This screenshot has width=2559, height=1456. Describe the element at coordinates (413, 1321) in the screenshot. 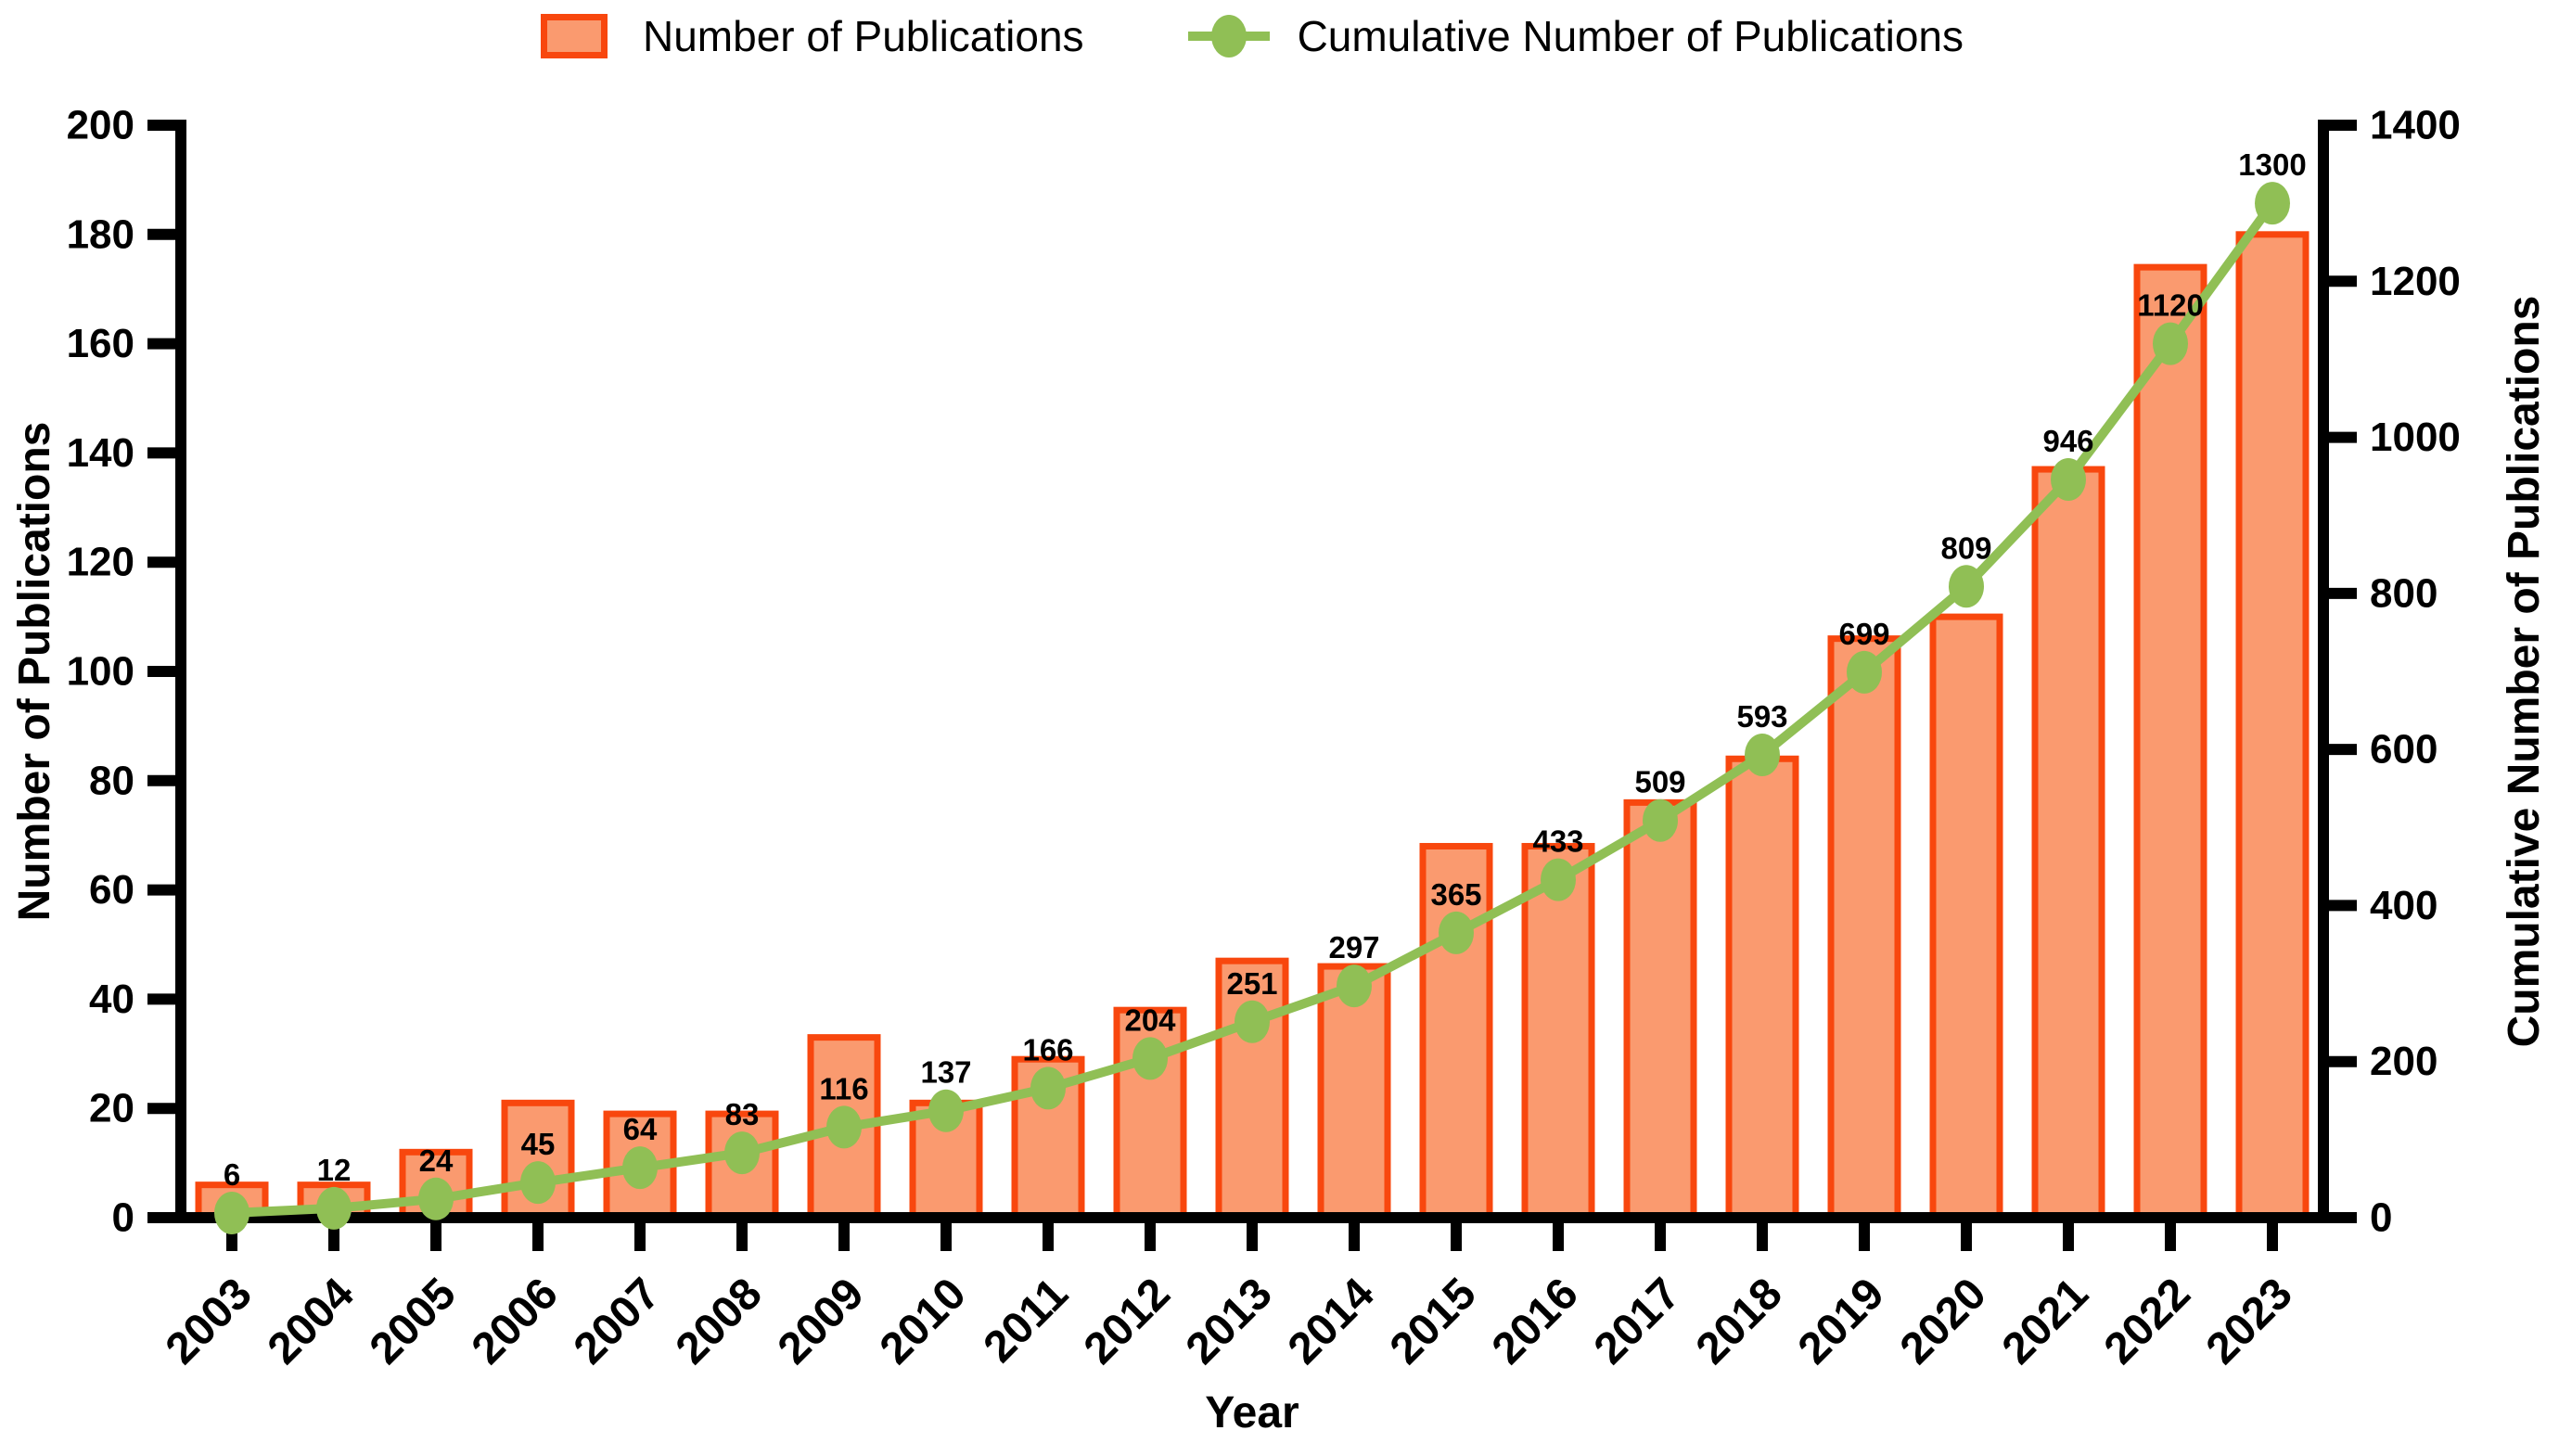

I see `x-tick-label-2005: 2005` at that location.